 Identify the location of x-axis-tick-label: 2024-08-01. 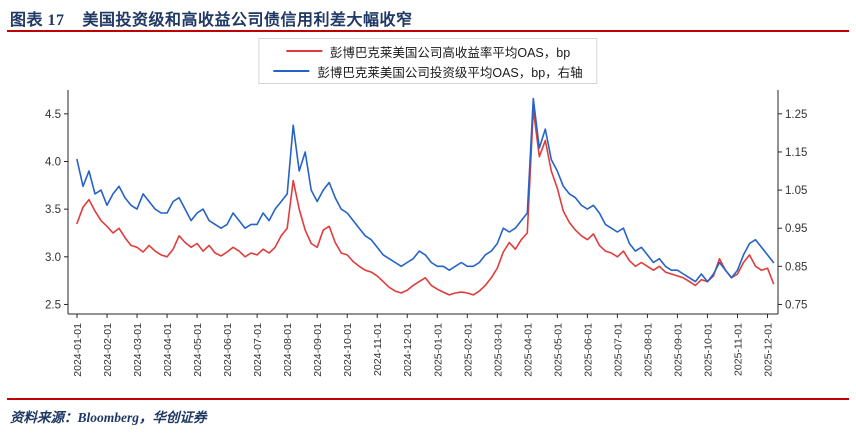
(288, 350).